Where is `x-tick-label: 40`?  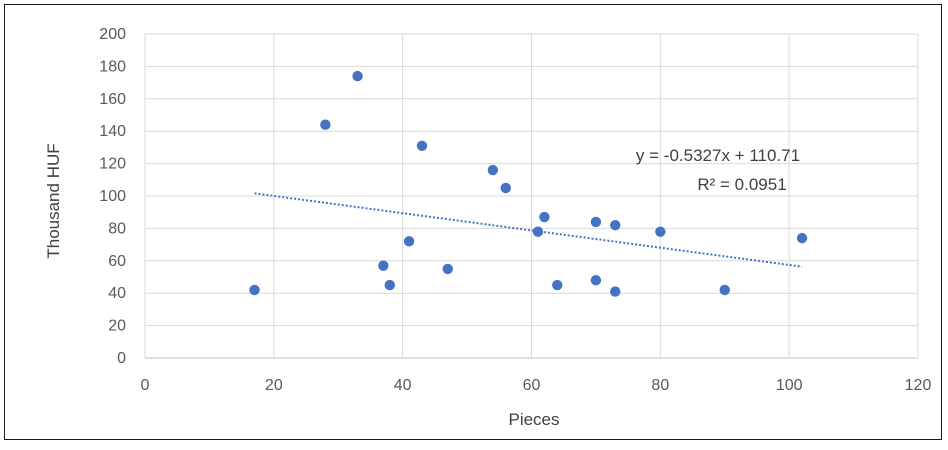 x-tick-label: 40 is located at coordinates (403, 385).